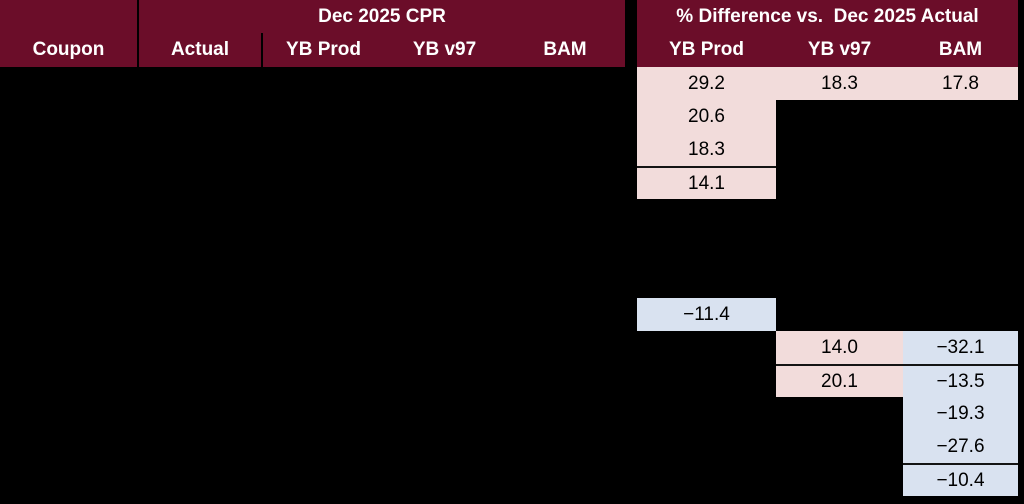 Image resolution: width=1024 pixels, height=504 pixels. What do you see at coordinates (839, 83) in the screenshot?
I see `value-cell-yb_v97-row1: 18.3` at bounding box center [839, 83].